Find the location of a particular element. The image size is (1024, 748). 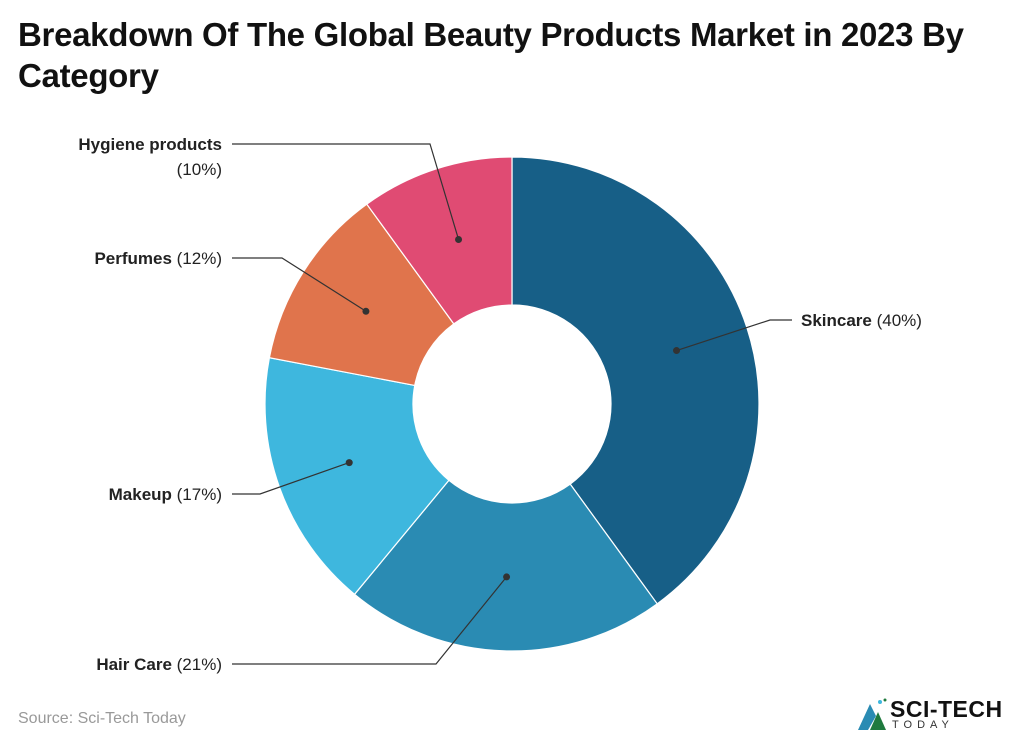

logo-text: SCI-TECH is located at coordinates (946, 709).